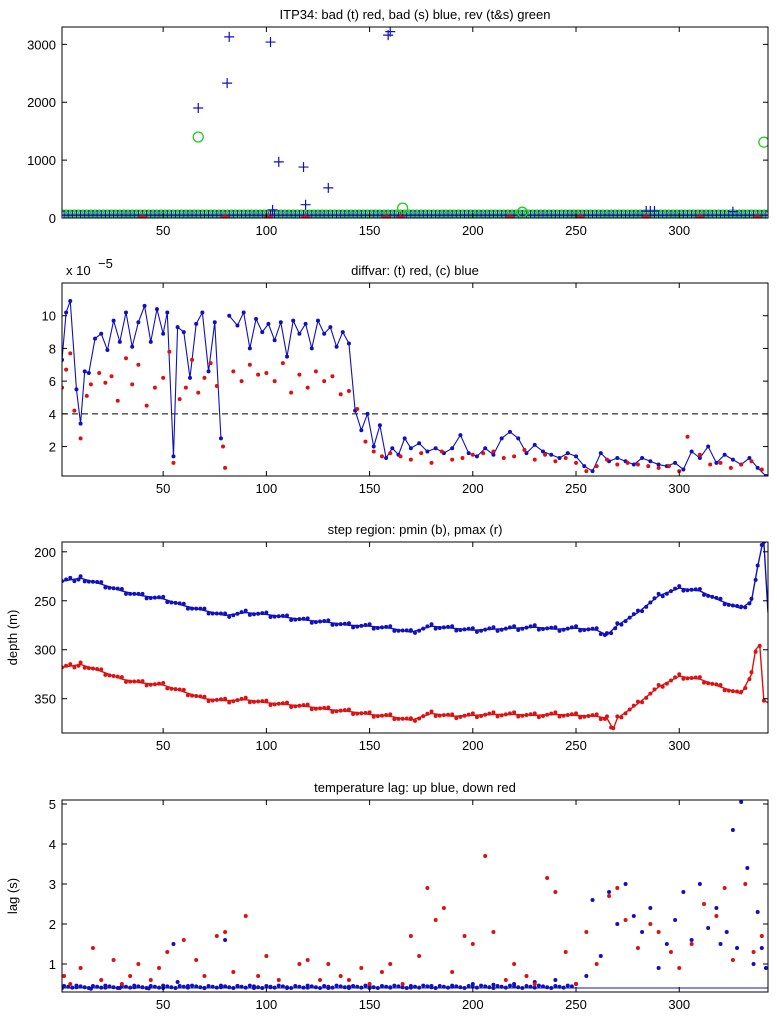 Image resolution: width=777 pixels, height=1024 pixels. Describe the element at coordinates (105, 263) in the screenshot. I see `exponent-value: −5` at that location.